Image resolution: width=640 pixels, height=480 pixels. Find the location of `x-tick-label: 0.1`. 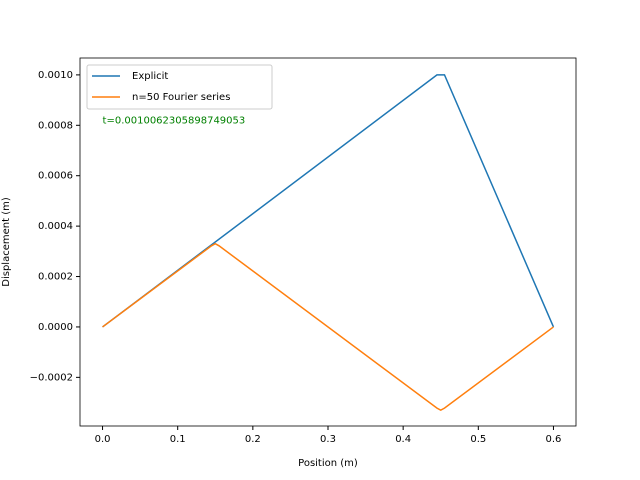

x-tick-label: 0.1 is located at coordinates (178, 439).